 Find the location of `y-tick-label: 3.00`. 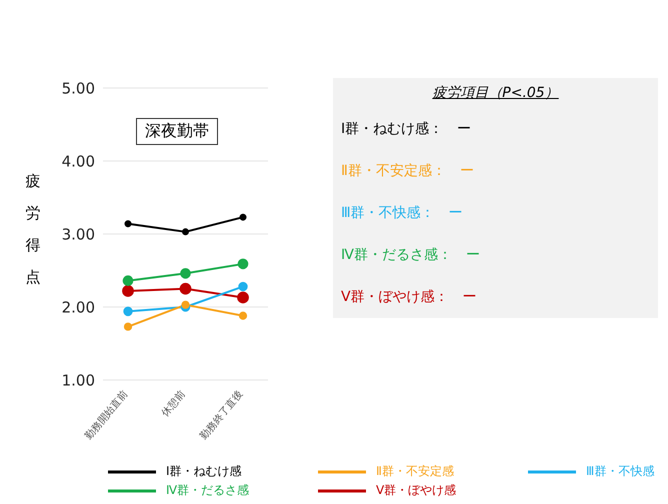

y-tick-label: 3.00 is located at coordinates (78, 234).